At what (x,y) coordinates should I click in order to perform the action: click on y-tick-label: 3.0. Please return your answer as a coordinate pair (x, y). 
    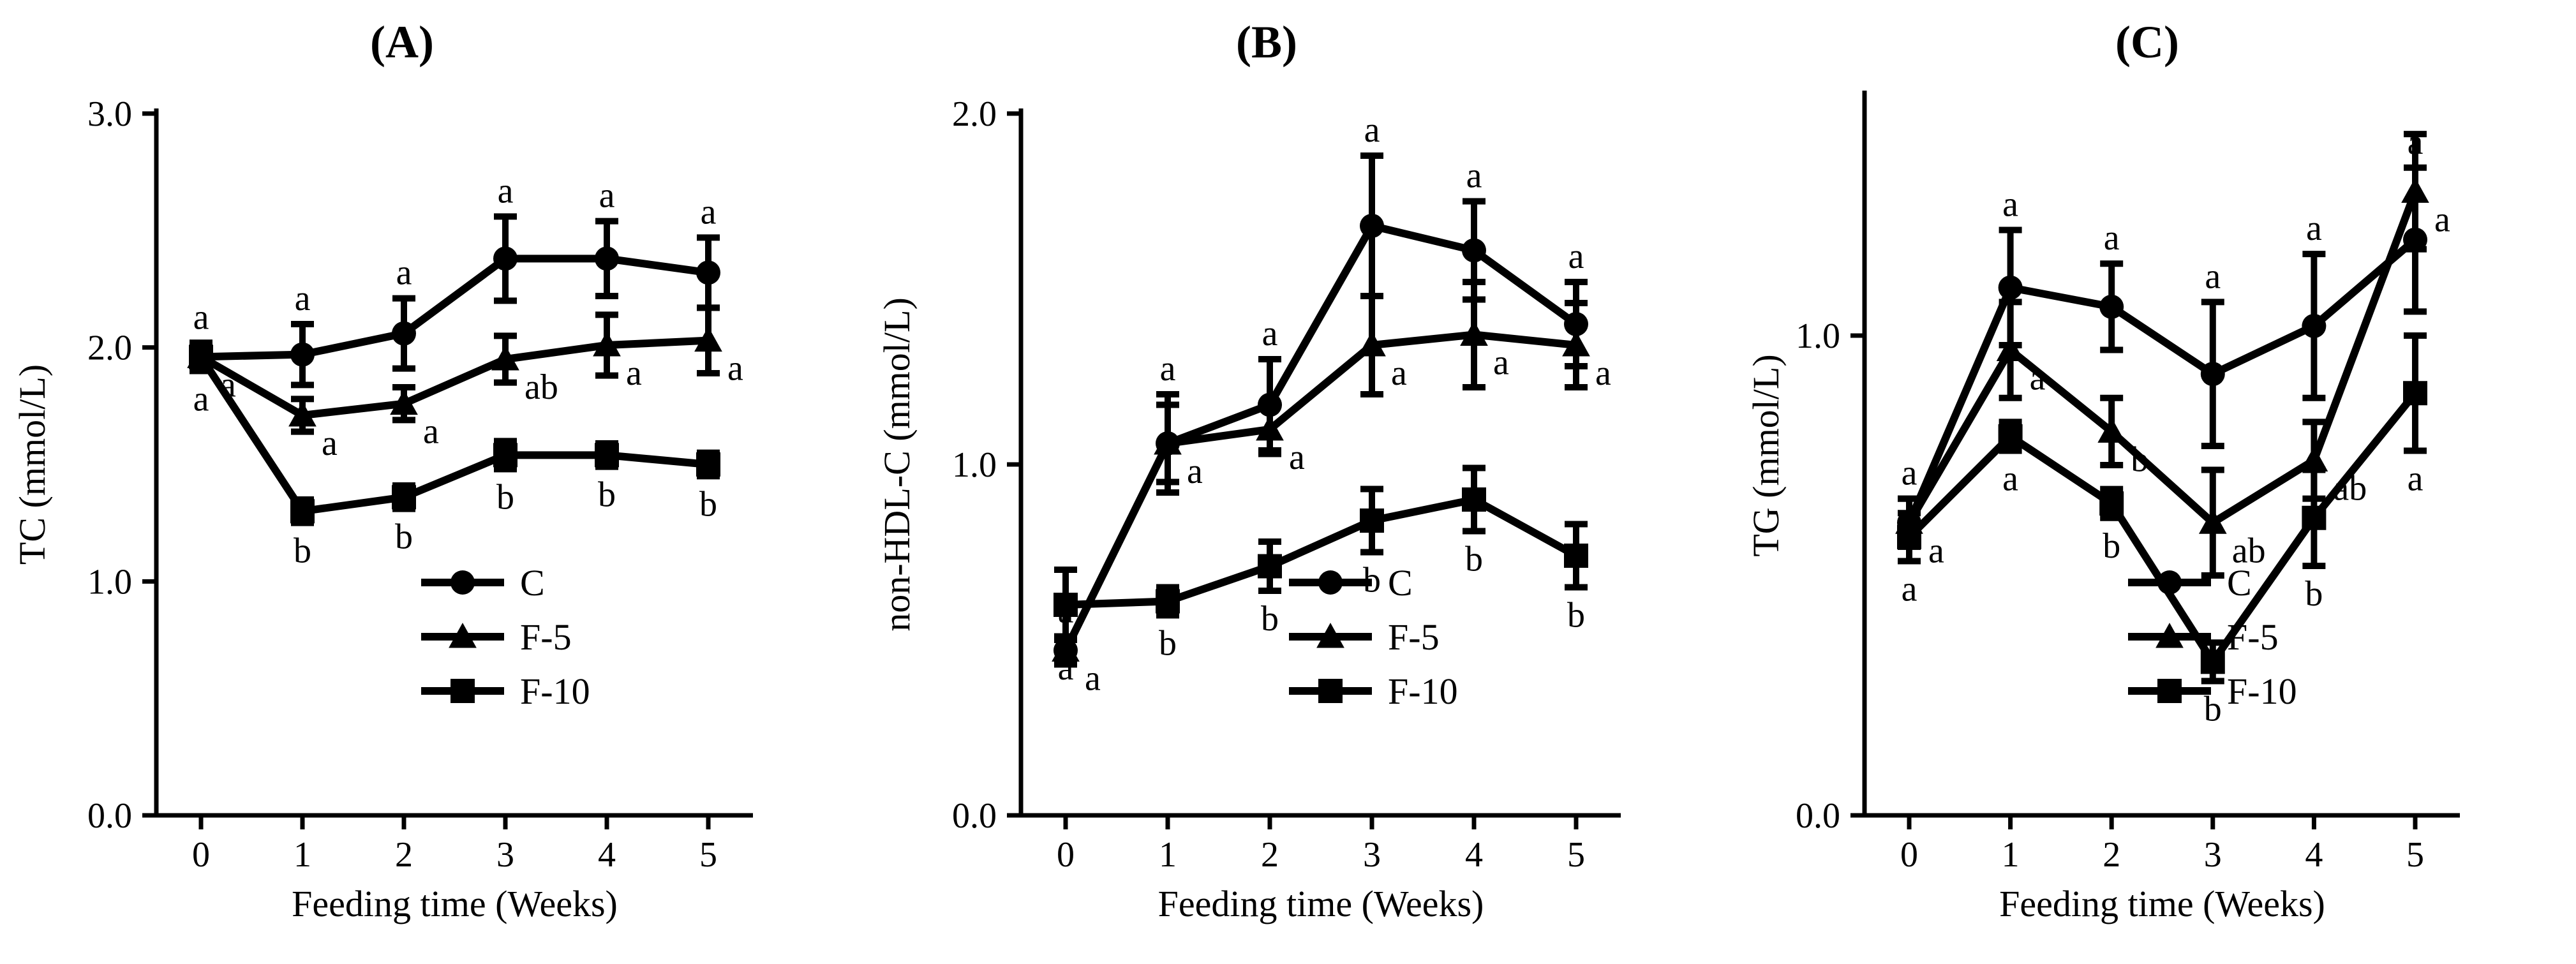
    Looking at the image, I should click on (109, 114).